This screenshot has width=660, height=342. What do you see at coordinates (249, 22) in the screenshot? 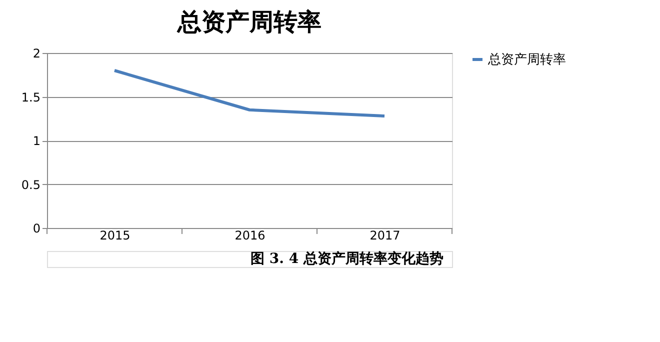
I see `chart-title: 总资产周转率` at bounding box center [249, 22].